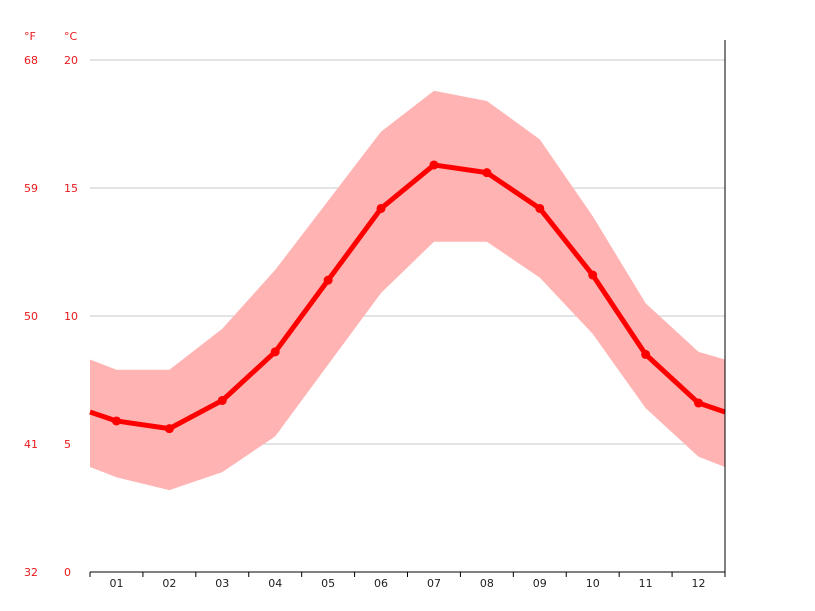 The width and height of the screenshot is (815, 611). Describe the element at coordinates (31, 60) in the screenshot. I see `y-tick-f: 68` at that location.